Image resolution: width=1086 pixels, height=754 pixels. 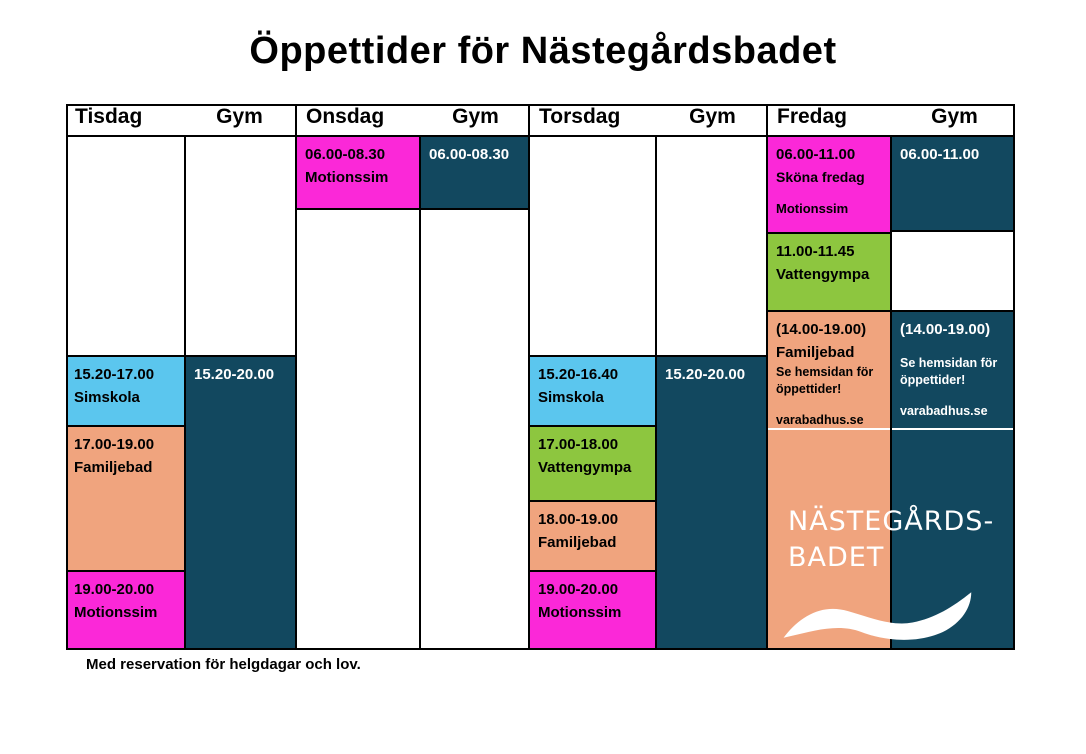 I want to click on header-fredag: Fredag Gym, so click(x=890, y=120).